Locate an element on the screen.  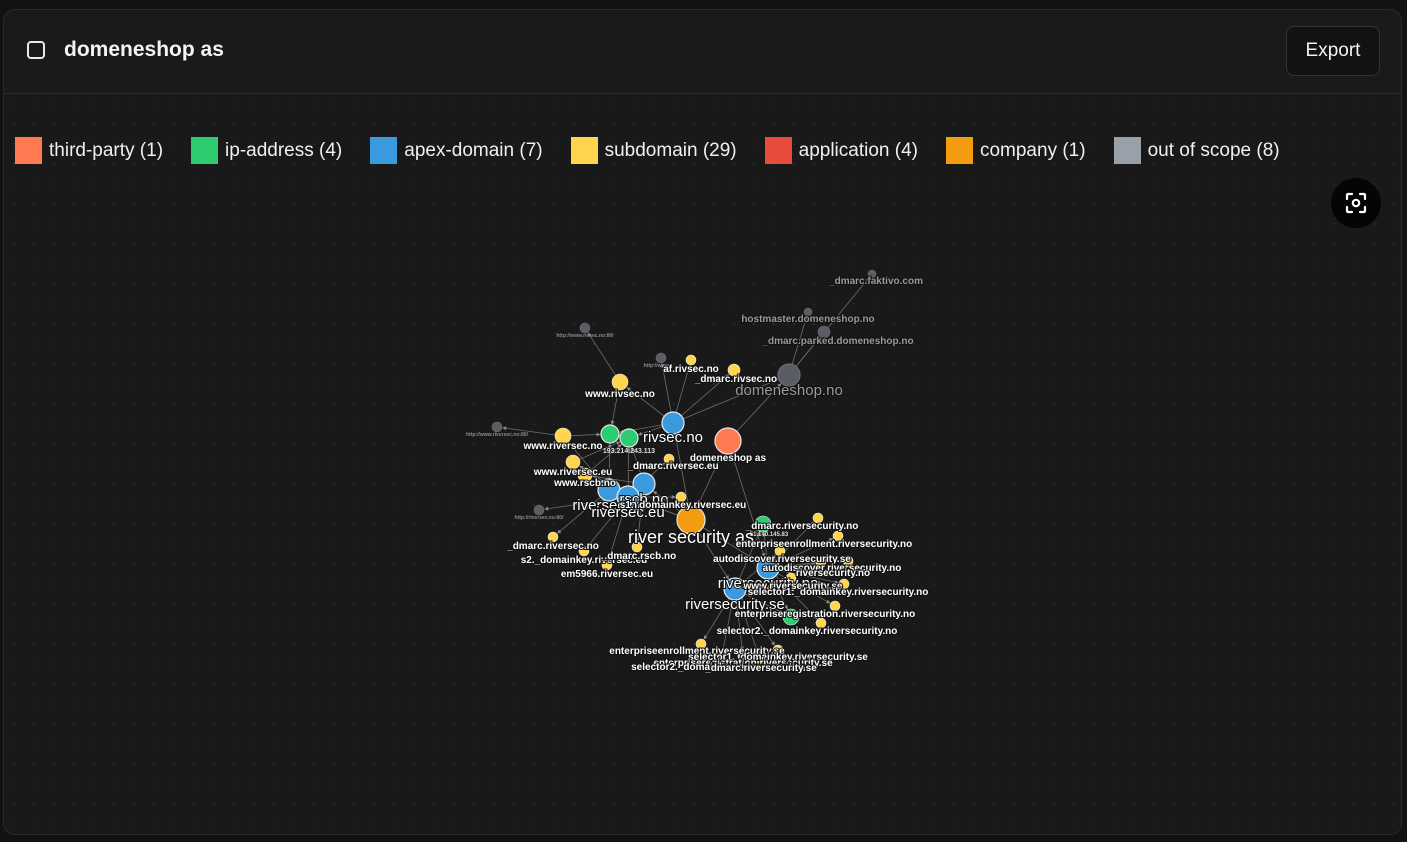
graph-node-dmarc-faktivo is located at coordinates (872, 274).